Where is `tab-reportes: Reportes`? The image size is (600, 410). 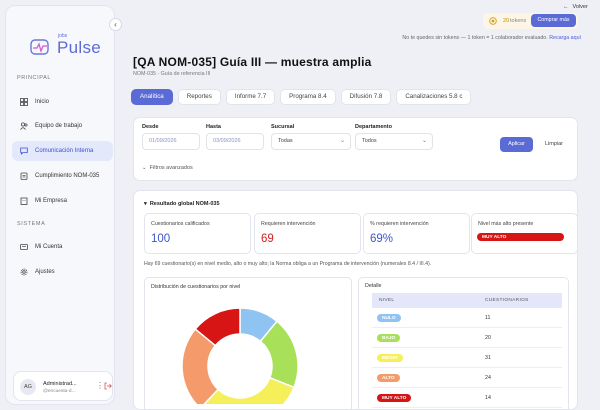 tab-reportes: Reportes is located at coordinates (199, 97).